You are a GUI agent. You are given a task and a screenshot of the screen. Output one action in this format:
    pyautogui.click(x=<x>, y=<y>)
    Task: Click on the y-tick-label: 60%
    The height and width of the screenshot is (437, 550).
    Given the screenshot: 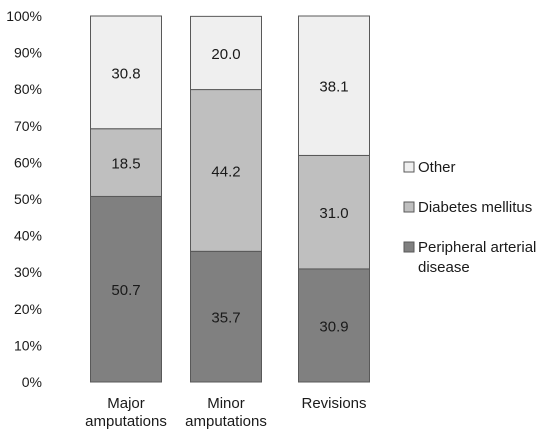 What is the action you would take?
    pyautogui.click(x=28, y=162)
    